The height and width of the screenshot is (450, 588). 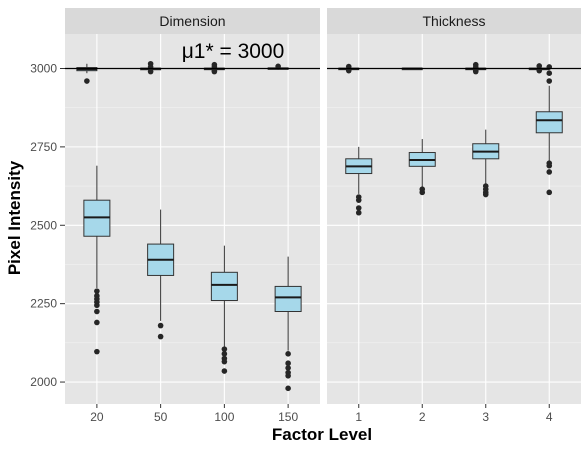 What do you see at coordinates (97, 417) in the screenshot?
I see `x-tick-label: 20` at bounding box center [97, 417].